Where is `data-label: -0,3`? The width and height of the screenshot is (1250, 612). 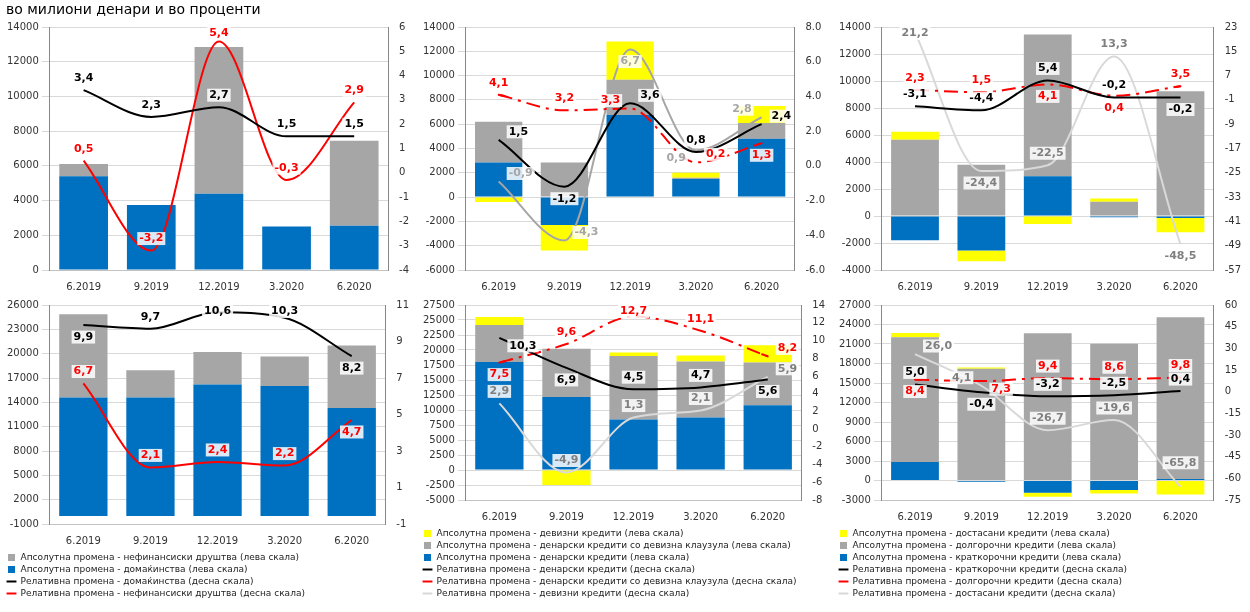
data-label: -0,3 is located at coordinates (286, 167).